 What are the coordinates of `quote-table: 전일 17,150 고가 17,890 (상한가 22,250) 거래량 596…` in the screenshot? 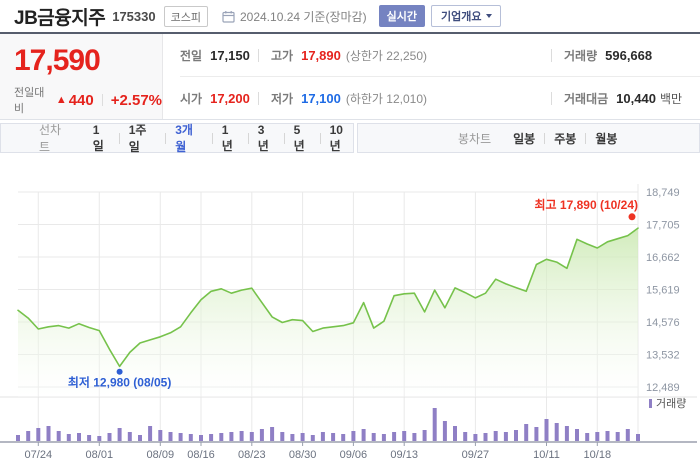 It's located at (431, 76).